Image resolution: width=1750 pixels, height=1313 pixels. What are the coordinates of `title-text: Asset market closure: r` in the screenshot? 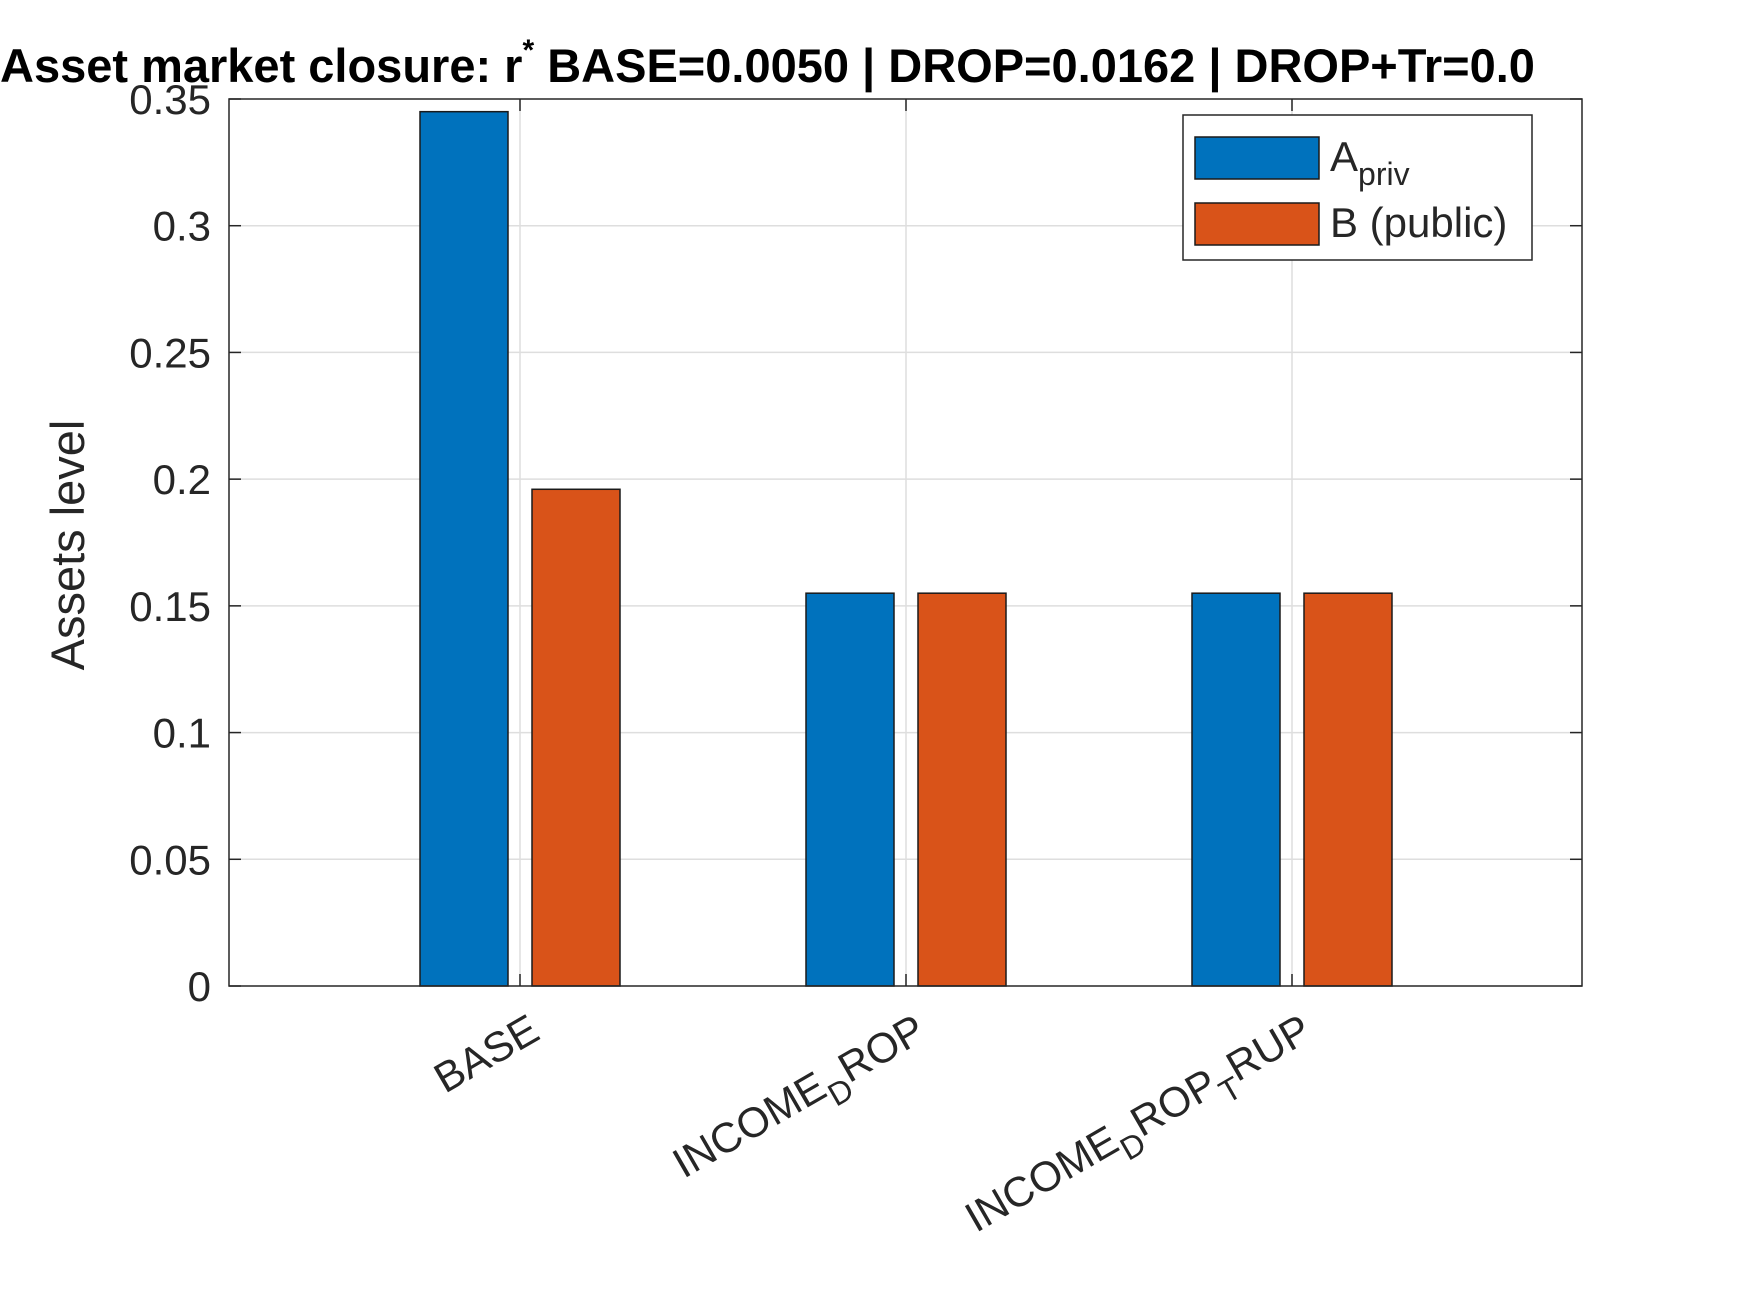 It's located at (261, 65).